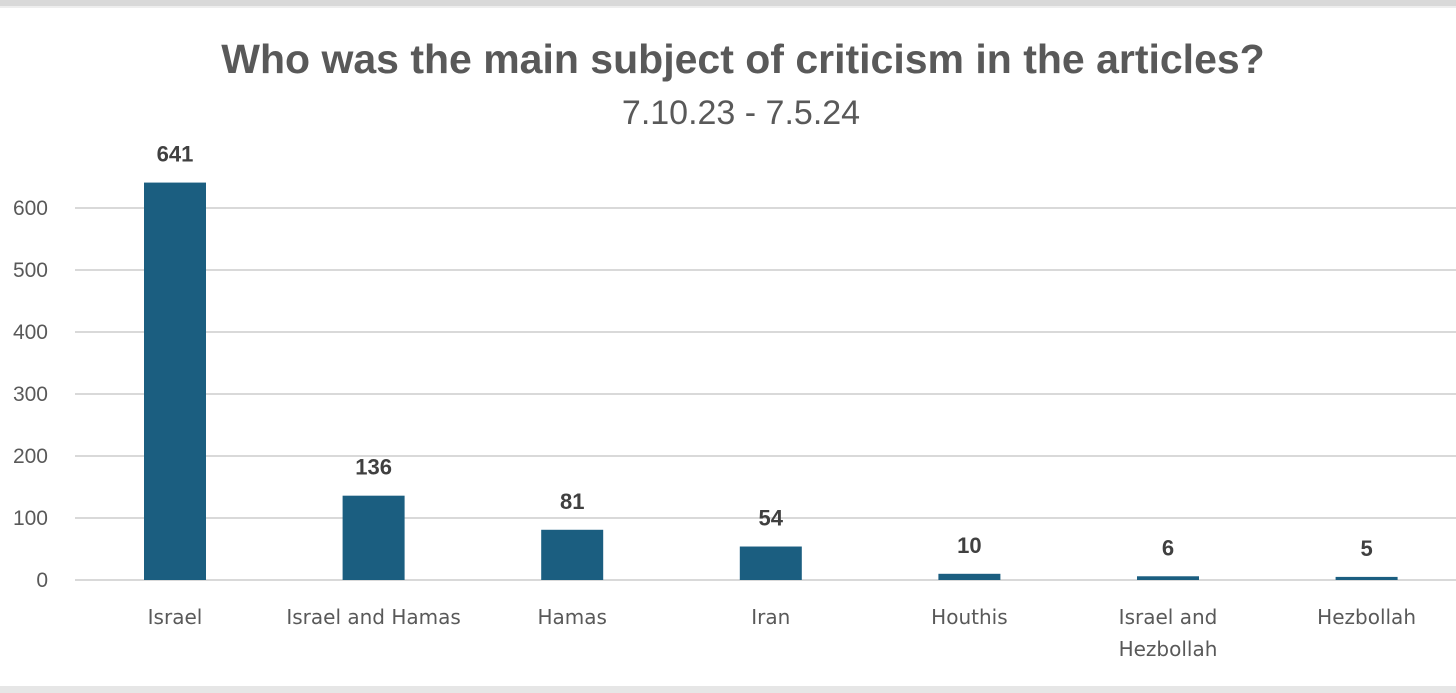 The width and height of the screenshot is (1456, 693). I want to click on y-tick-label: 400, so click(30, 332).